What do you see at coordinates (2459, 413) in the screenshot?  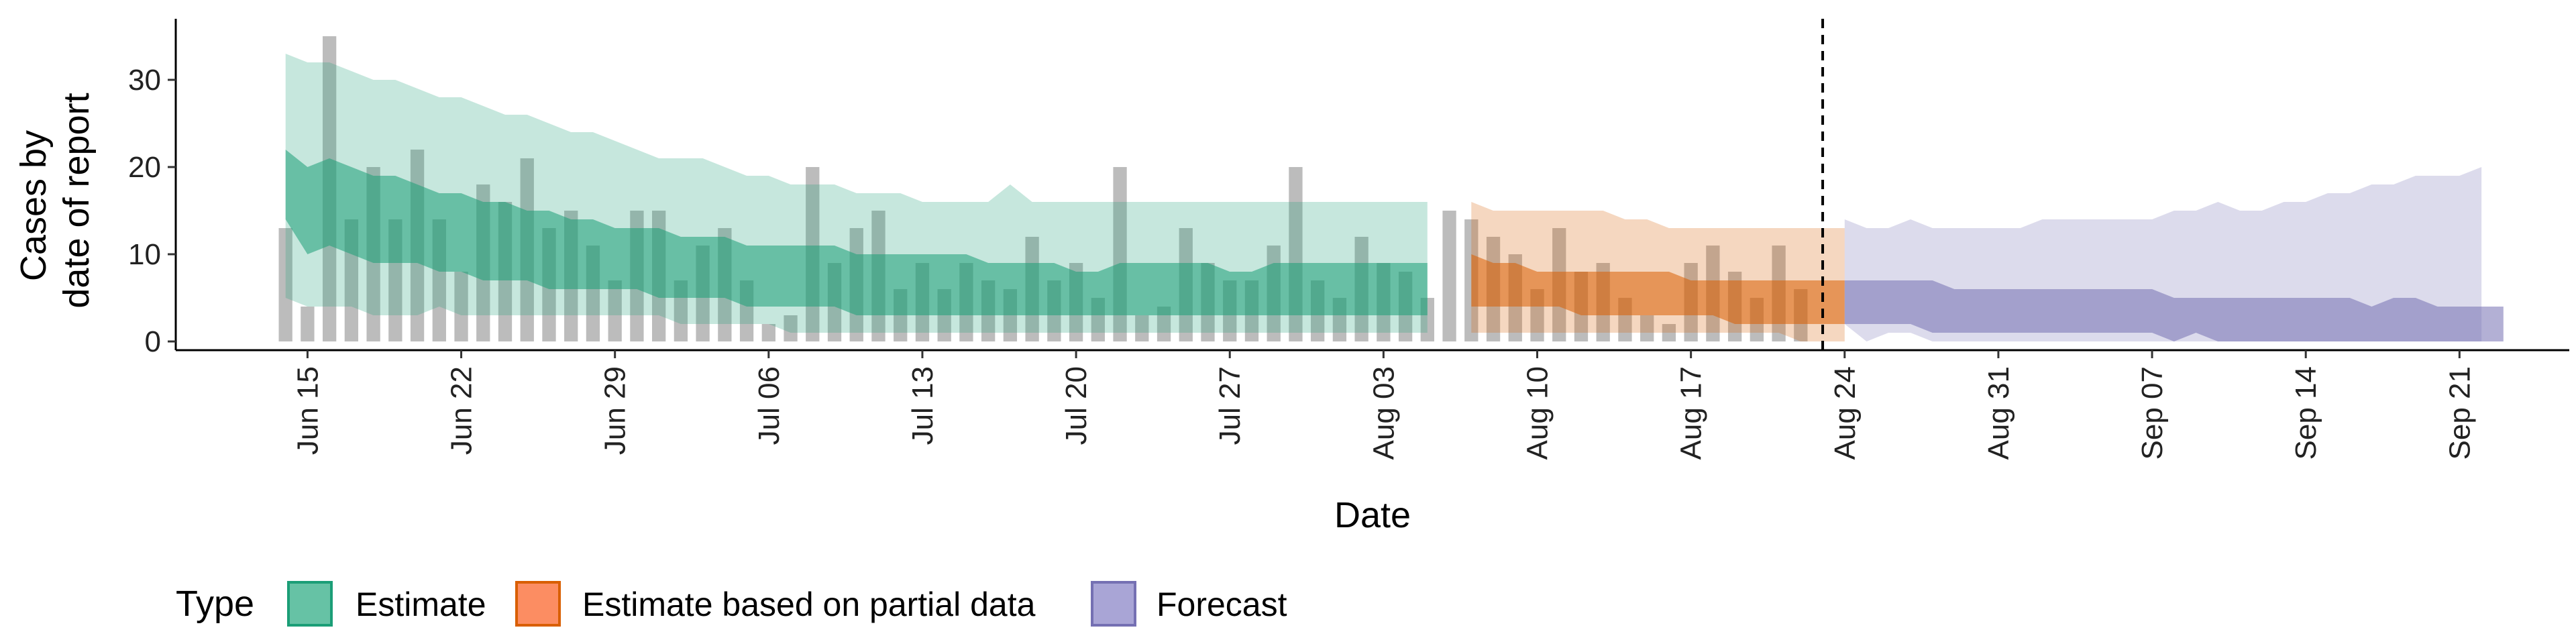 I see `x-tick-label: Sep 21` at bounding box center [2459, 413].